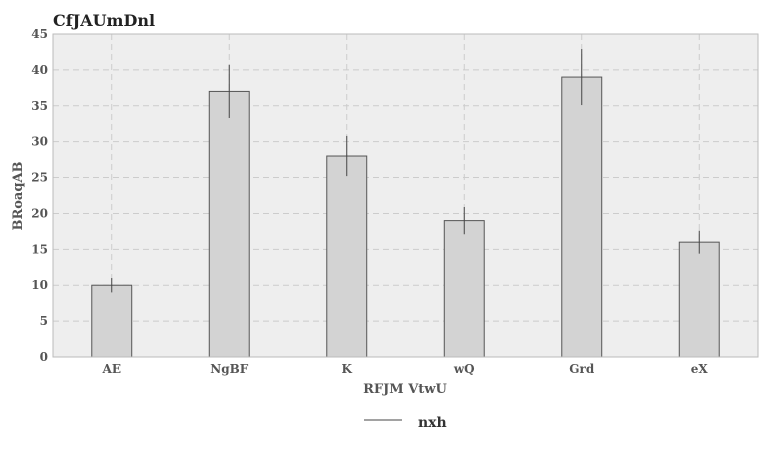 This screenshot has width=770, height=462. Describe the element at coordinates (229, 369) in the screenshot. I see `x-tick-label: NgBF` at that location.